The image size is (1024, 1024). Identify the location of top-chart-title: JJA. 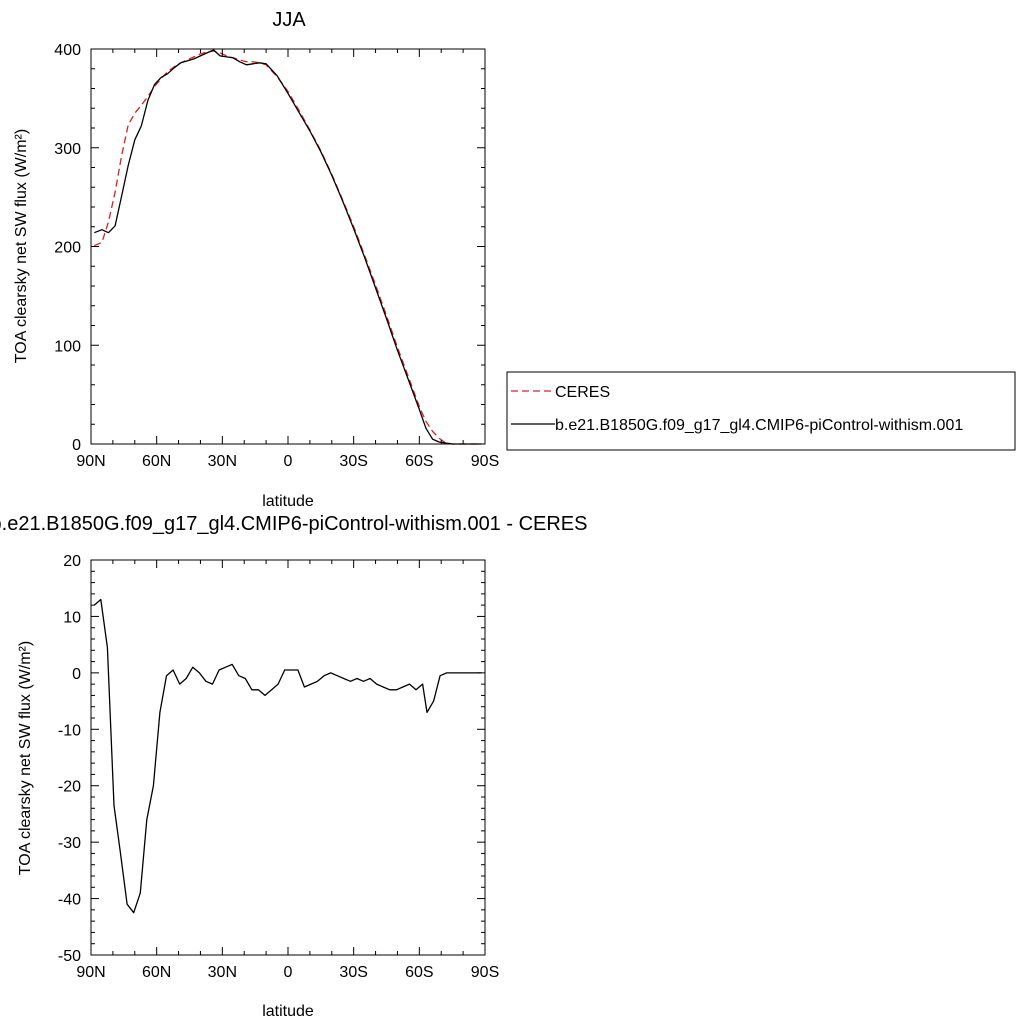
(289, 20).